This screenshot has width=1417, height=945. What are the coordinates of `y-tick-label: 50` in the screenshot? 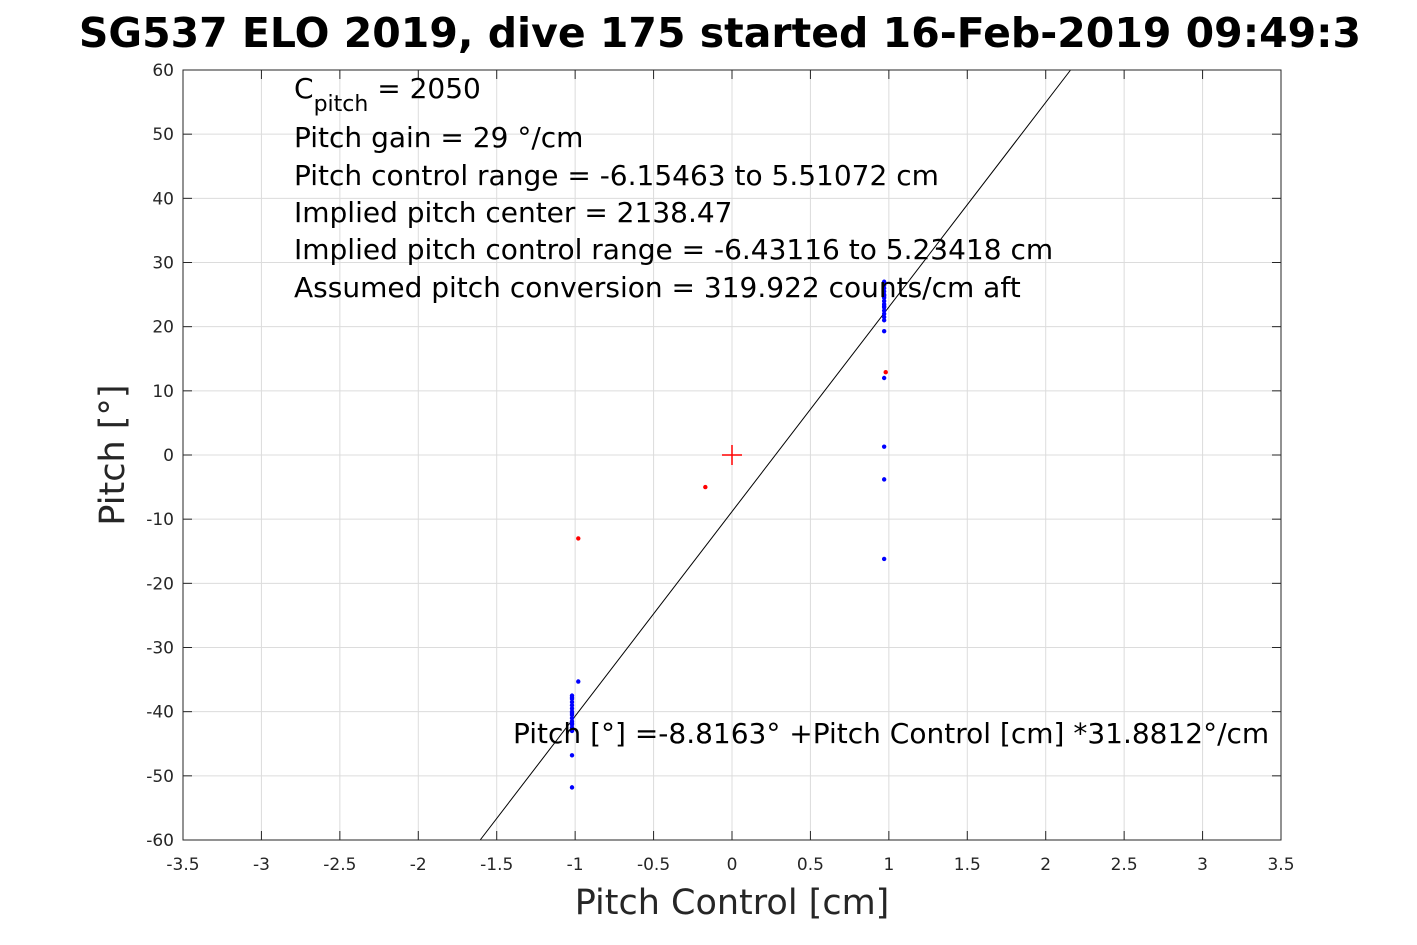 It's located at (163, 135).